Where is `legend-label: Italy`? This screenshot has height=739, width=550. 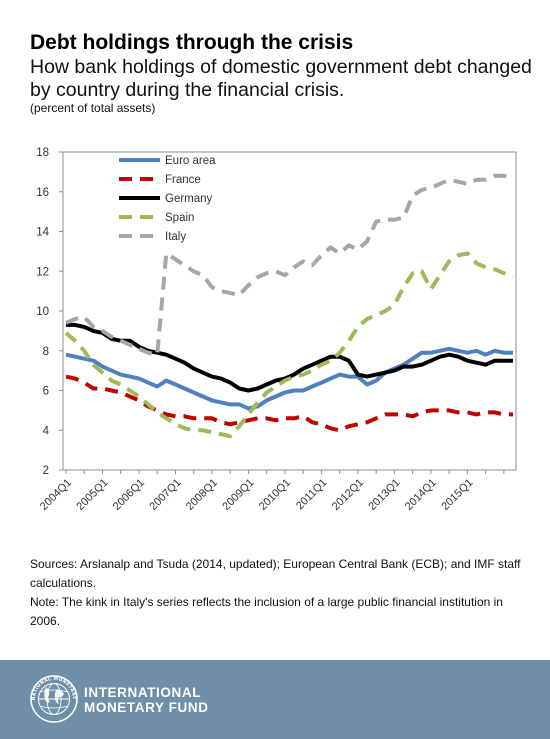
legend-label: Italy is located at coordinates (175, 237).